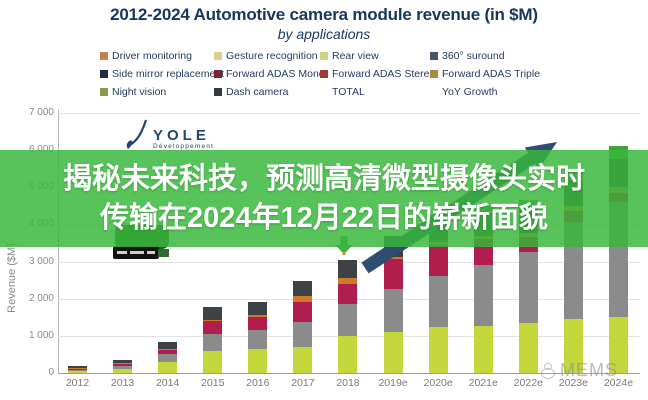  I want to click on bar-segment-360-suround-2021e, so click(483, 295).